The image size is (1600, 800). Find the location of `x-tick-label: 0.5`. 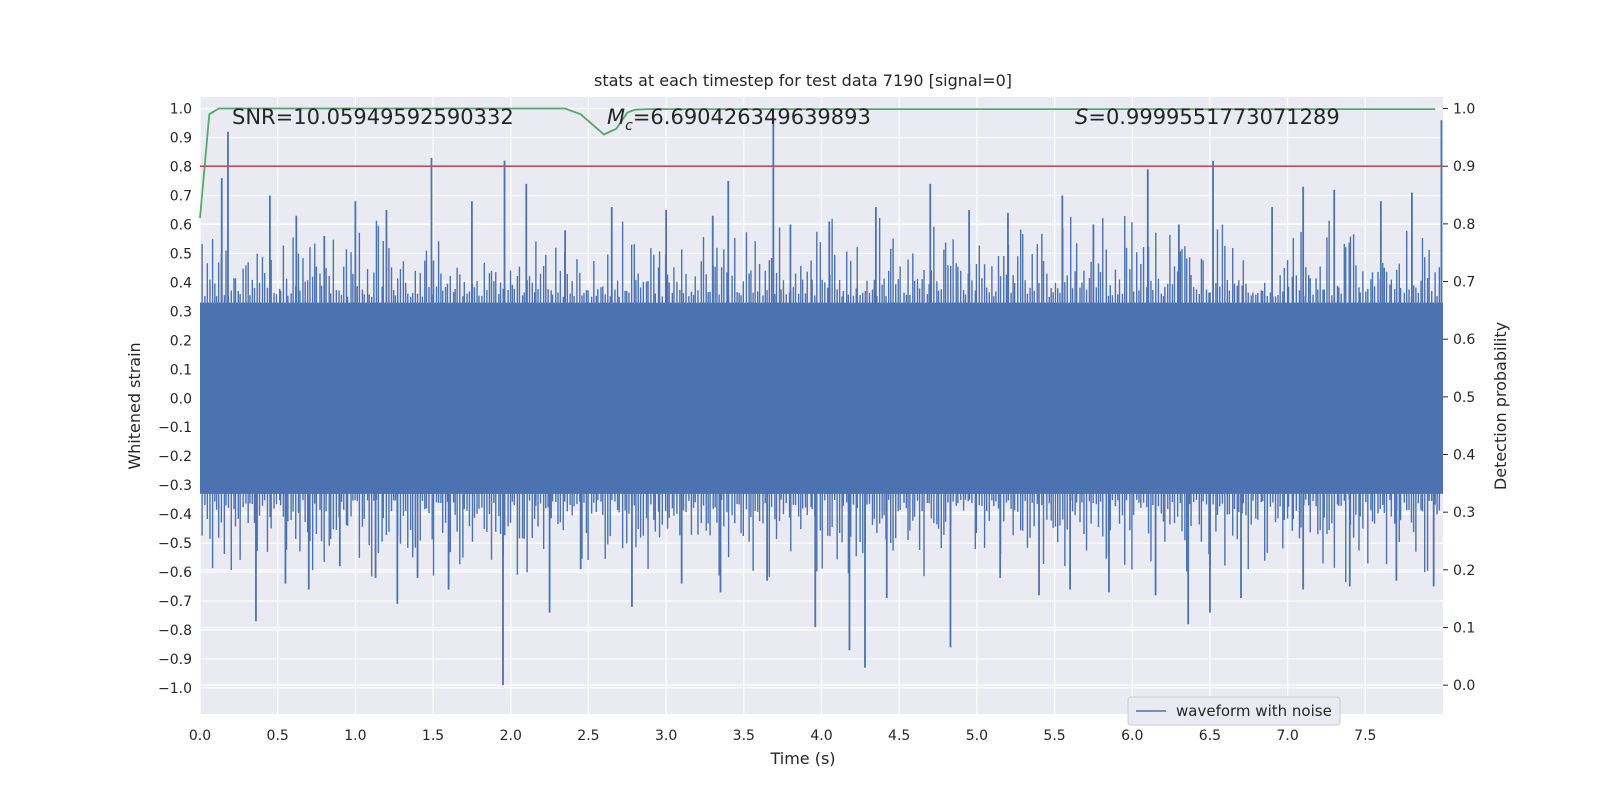

x-tick-label: 0.5 is located at coordinates (278, 736).